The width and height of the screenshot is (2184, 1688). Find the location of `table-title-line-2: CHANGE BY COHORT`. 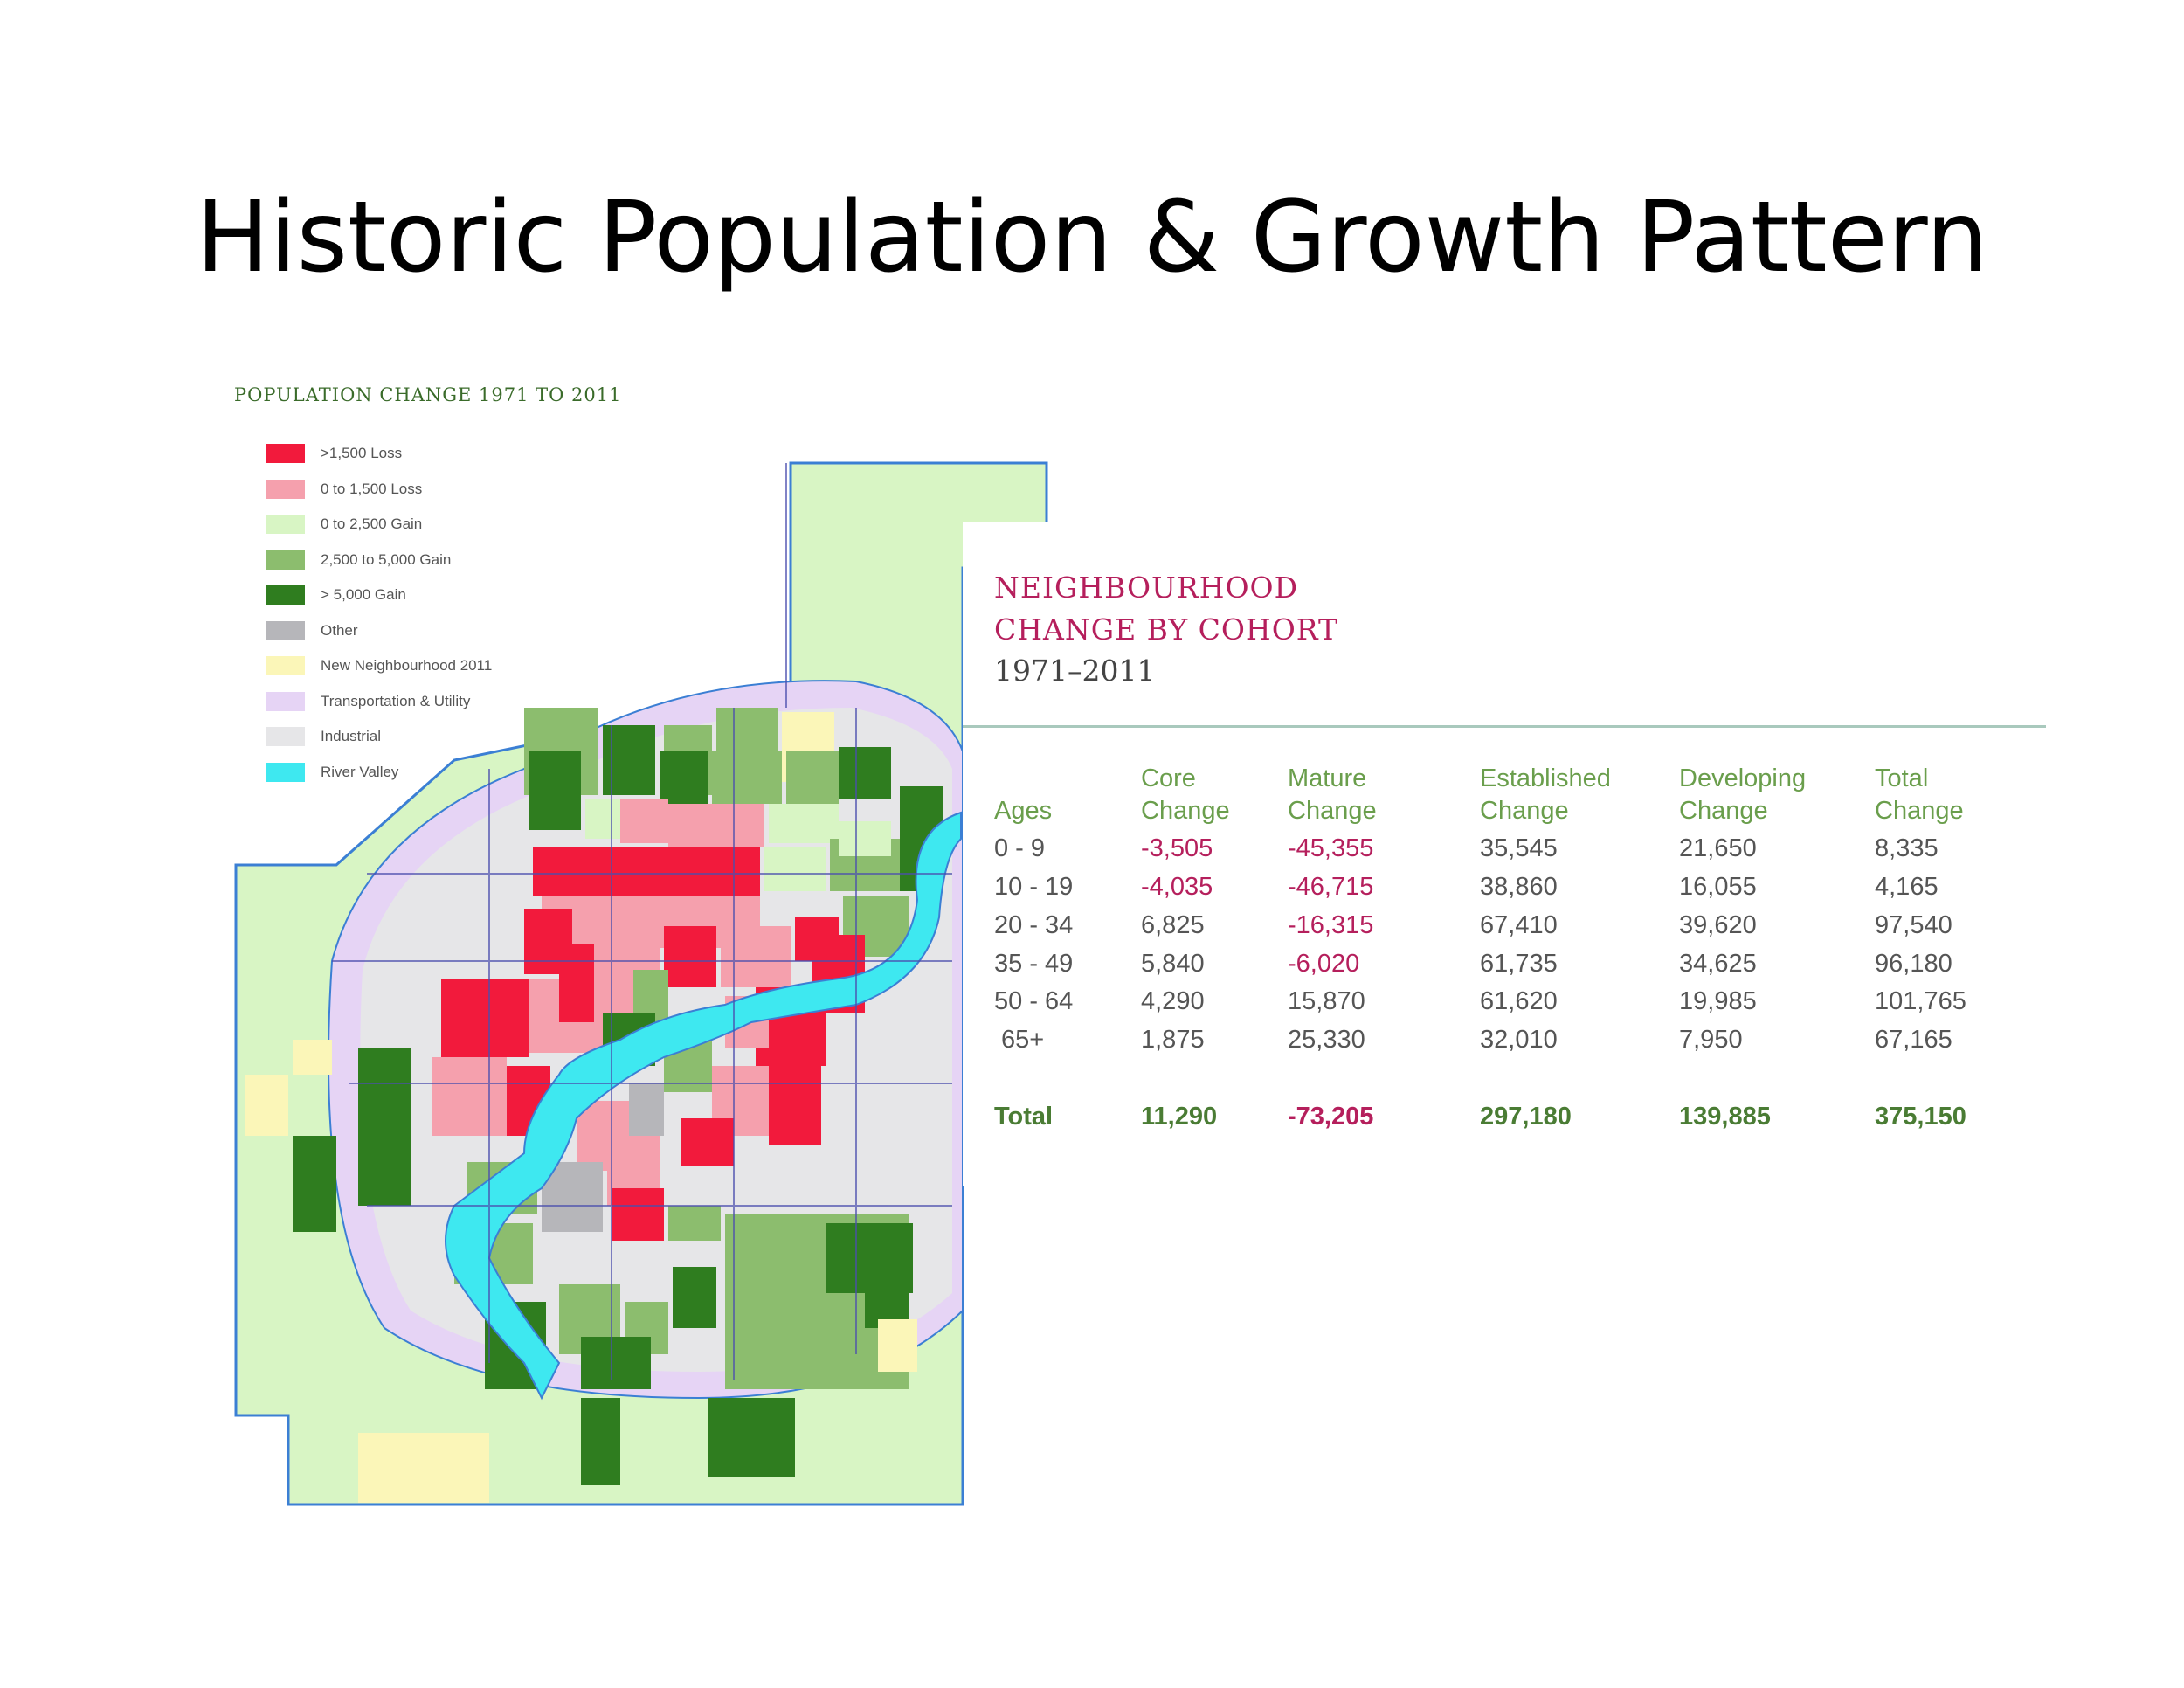

table-title-line-2: CHANGE BY COHORT is located at coordinates (1166, 629).